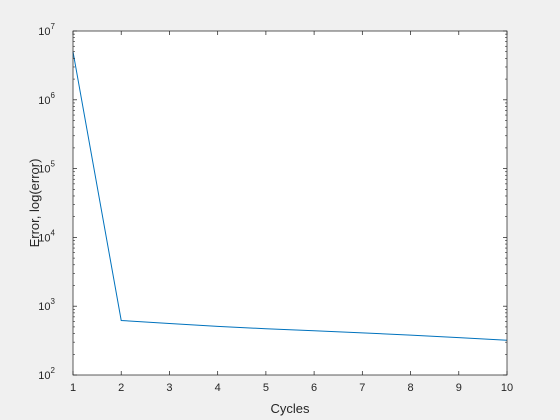 This screenshot has width=560, height=420. I want to click on y-axis-label: Error, log(error), so click(34, 203).